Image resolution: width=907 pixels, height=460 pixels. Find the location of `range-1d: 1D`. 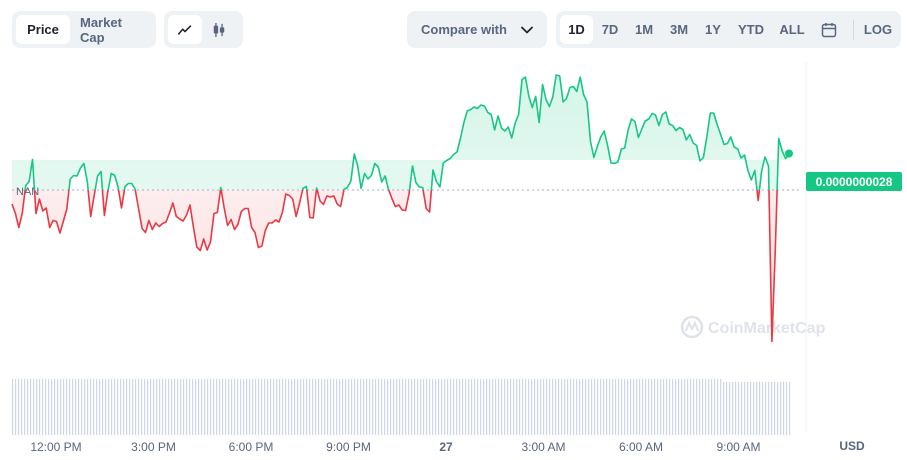

range-1d: 1D is located at coordinates (576, 29).